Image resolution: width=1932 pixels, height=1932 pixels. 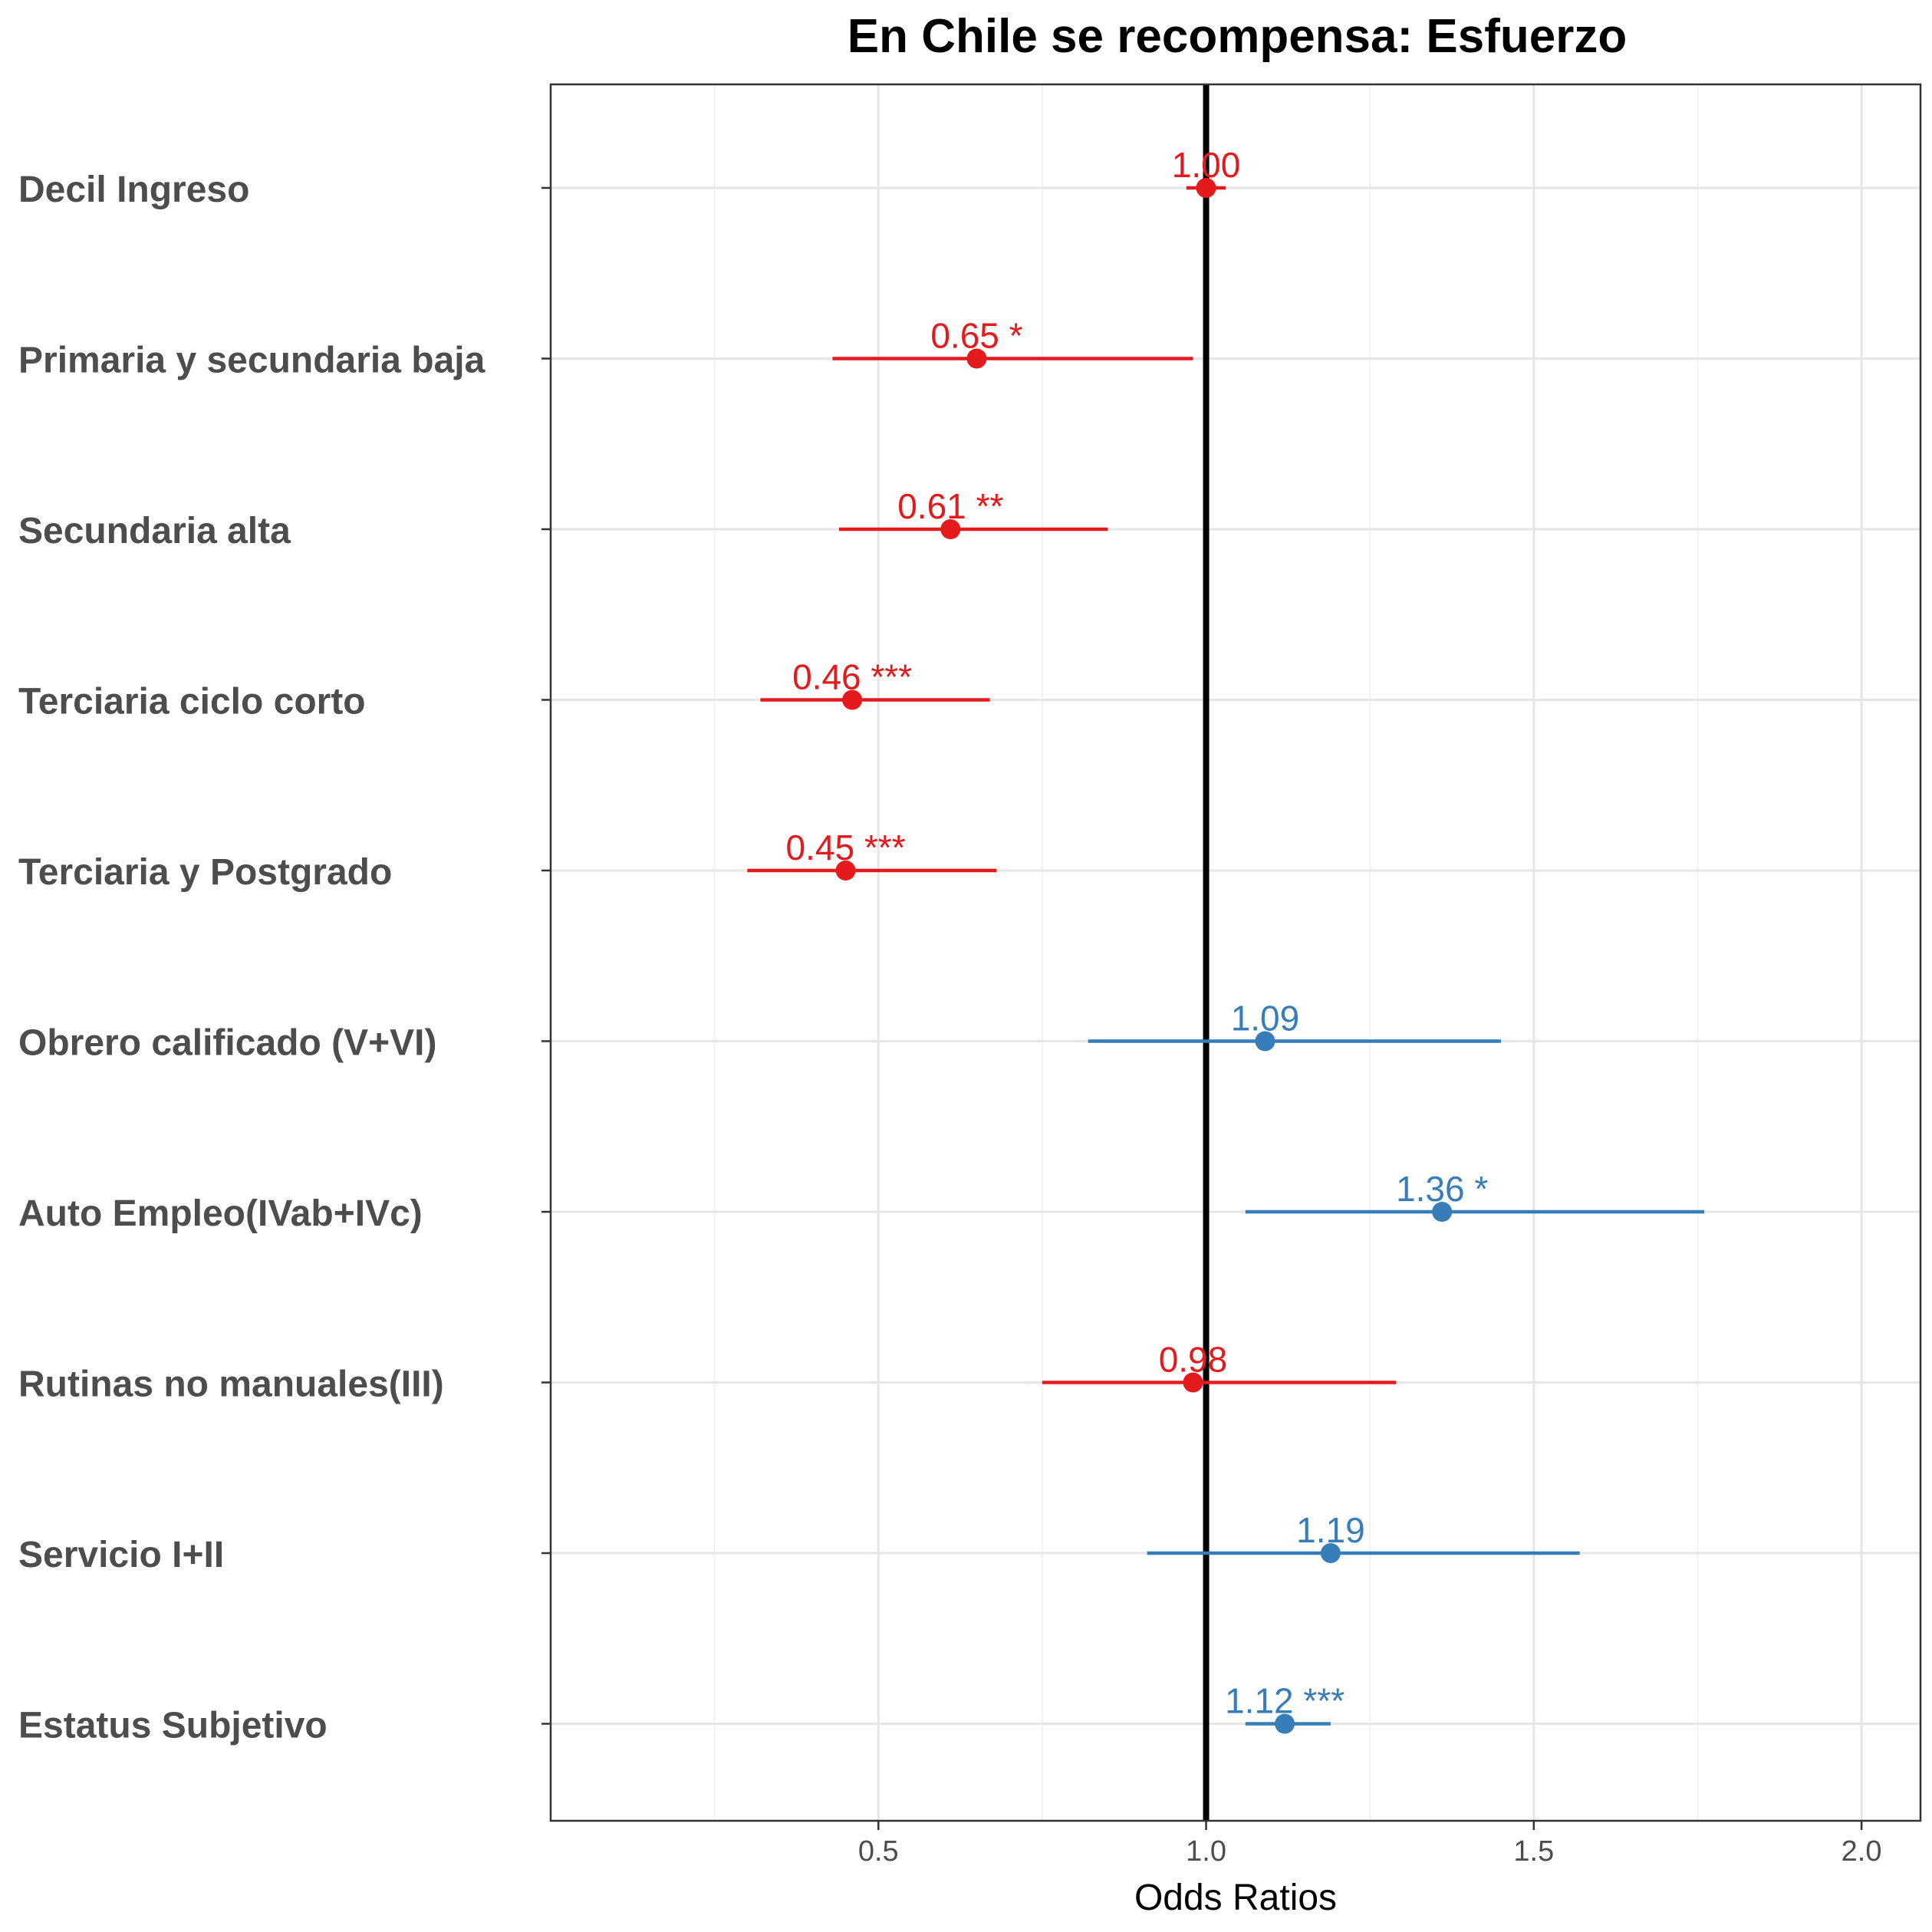 I want to click on value-label: 0.61 **, so click(x=950, y=506).